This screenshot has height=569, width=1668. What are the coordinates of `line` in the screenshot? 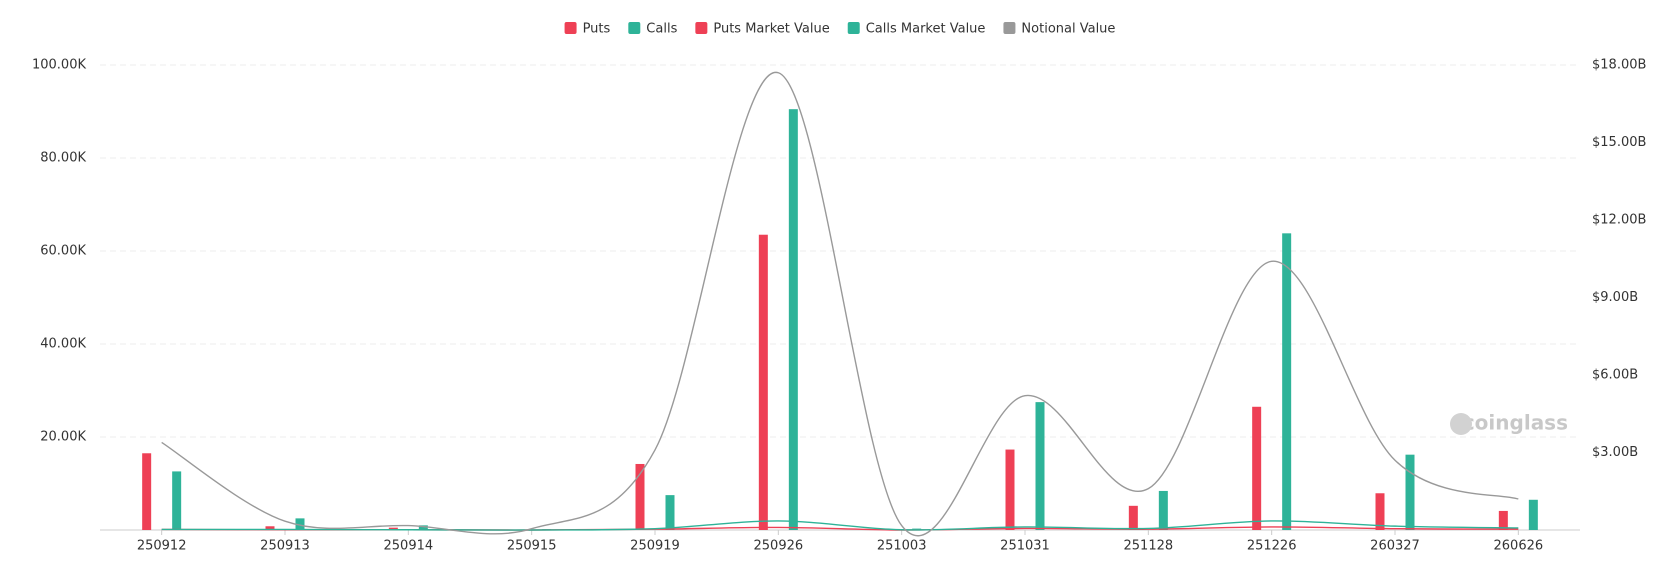 It's located at (840, 525).